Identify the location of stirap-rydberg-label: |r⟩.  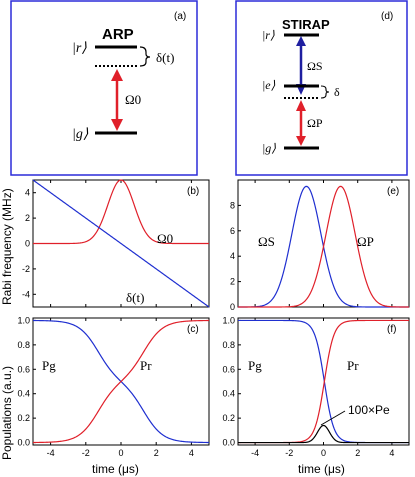
(268, 35).